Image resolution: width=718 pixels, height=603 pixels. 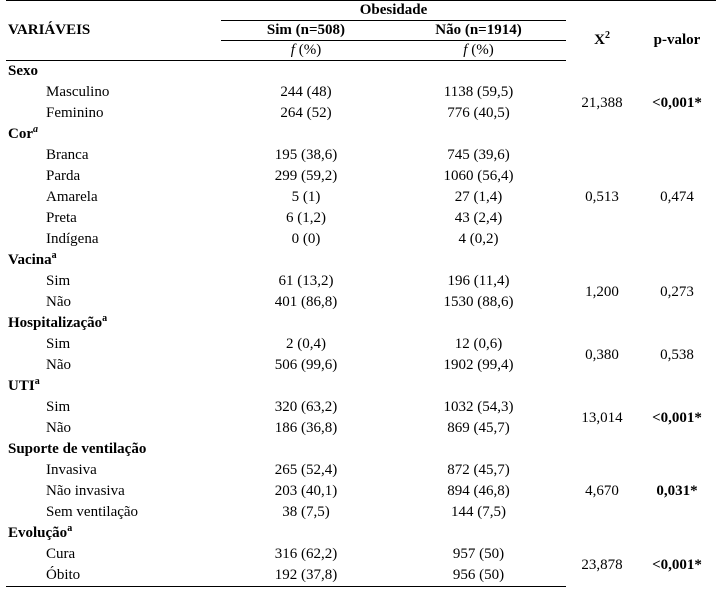 What do you see at coordinates (113, 576) in the screenshot?
I see `row-label: Óbito` at bounding box center [113, 576].